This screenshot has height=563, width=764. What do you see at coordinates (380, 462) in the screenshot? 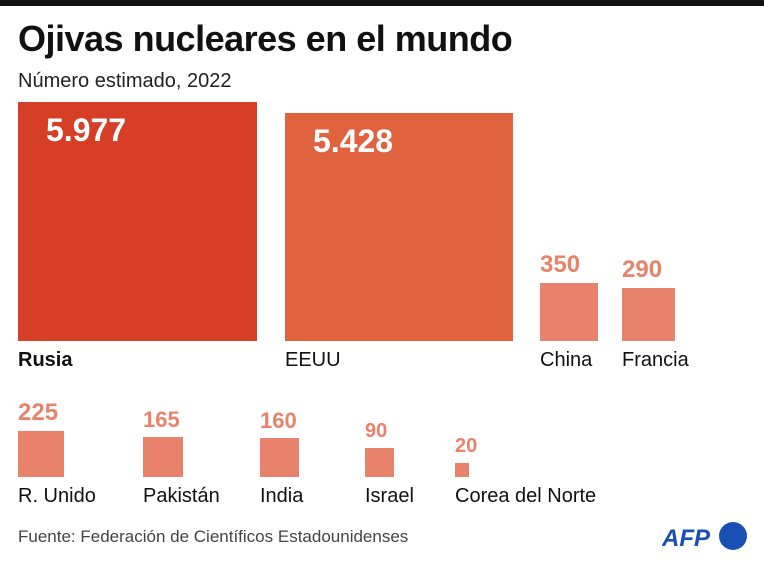
I see `square-israel` at bounding box center [380, 462].